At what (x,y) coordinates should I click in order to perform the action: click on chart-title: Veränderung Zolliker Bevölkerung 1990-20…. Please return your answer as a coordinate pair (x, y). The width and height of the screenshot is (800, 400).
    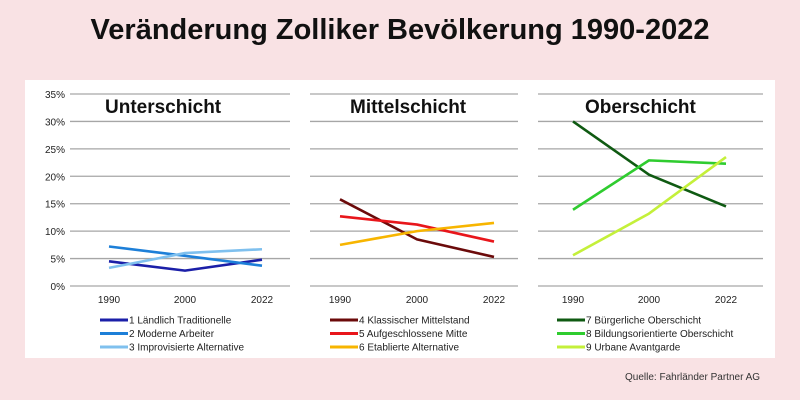
    Looking at the image, I should click on (400, 30).